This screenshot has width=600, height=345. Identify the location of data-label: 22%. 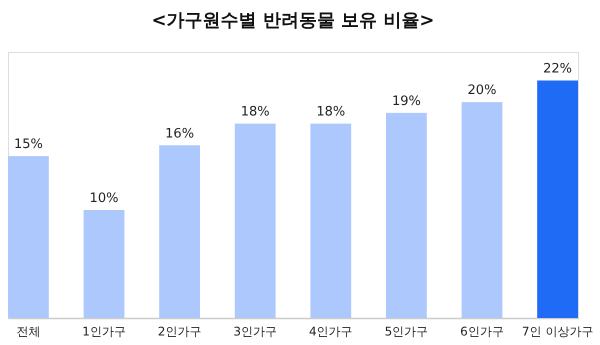
(557, 69).